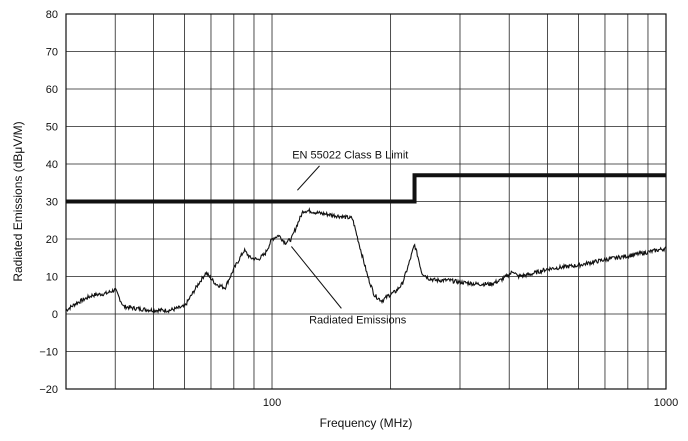 The image size is (688, 441). What do you see at coordinates (358, 321) in the screenshot?
I see `emissions-annotation-label: Radiated Emissions` at bounding box center [358, 321].